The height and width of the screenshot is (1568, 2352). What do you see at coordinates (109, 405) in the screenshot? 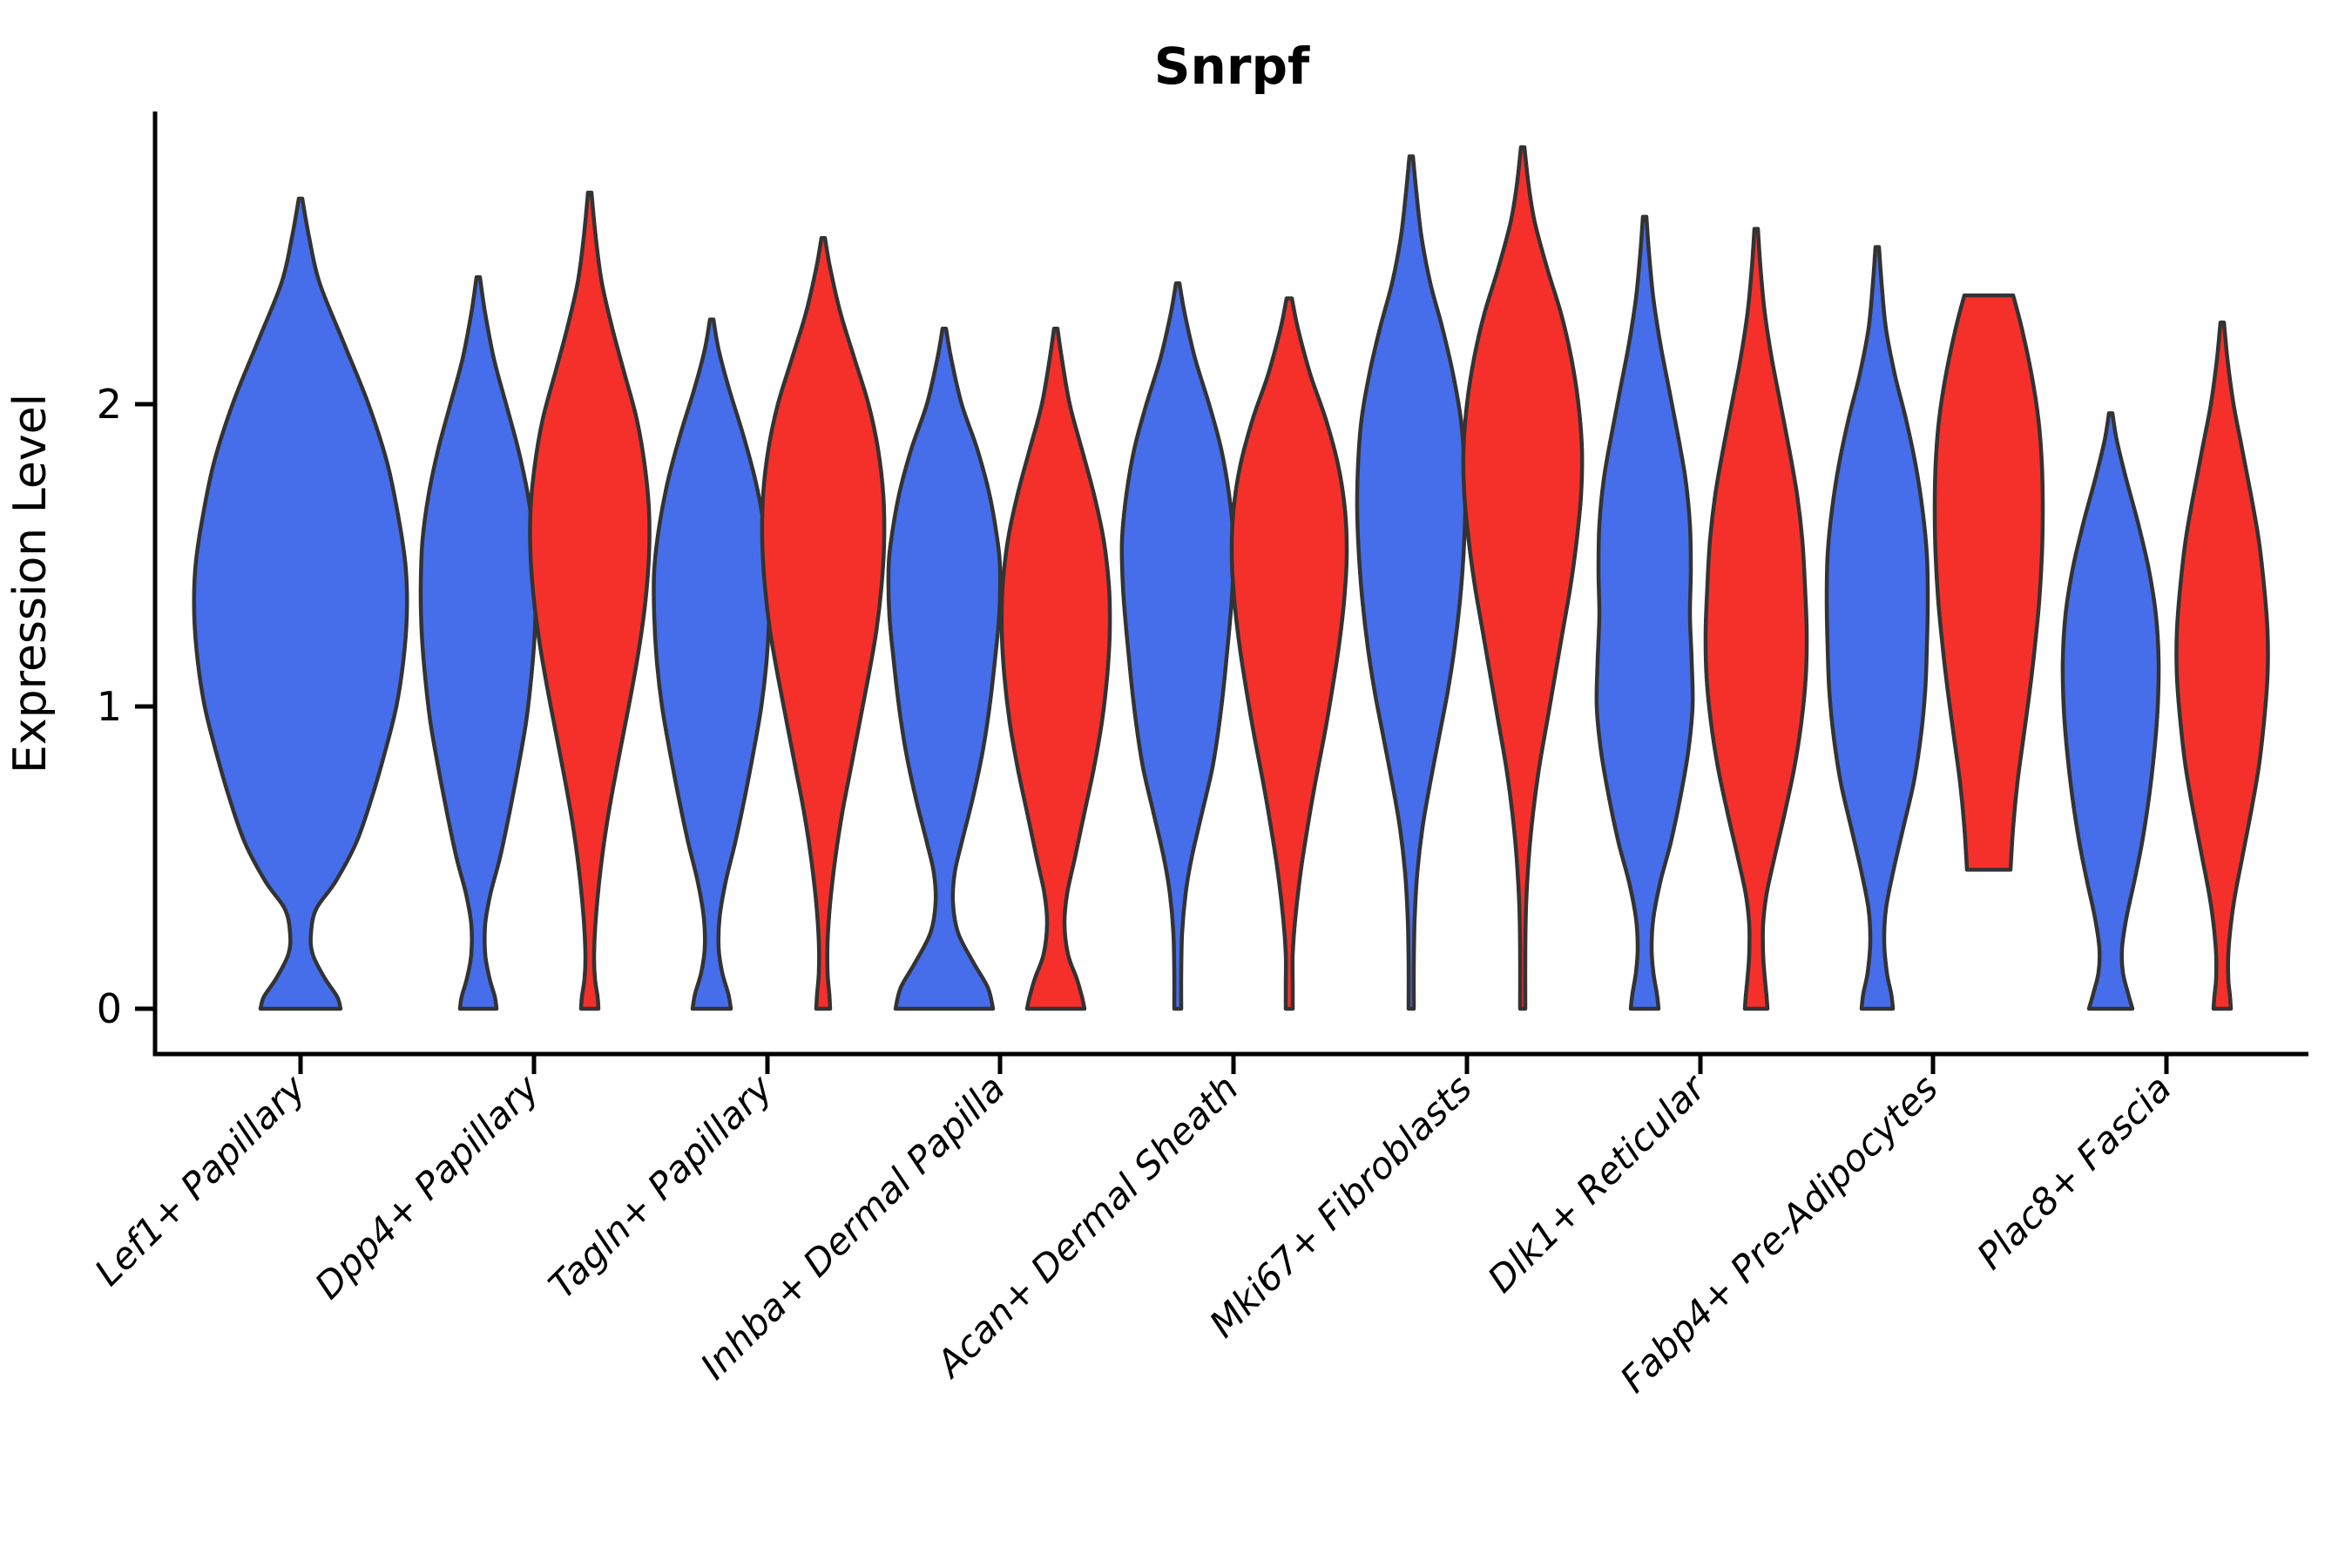
I see `y-tick-label: 2` at bounding box center [109, 405].